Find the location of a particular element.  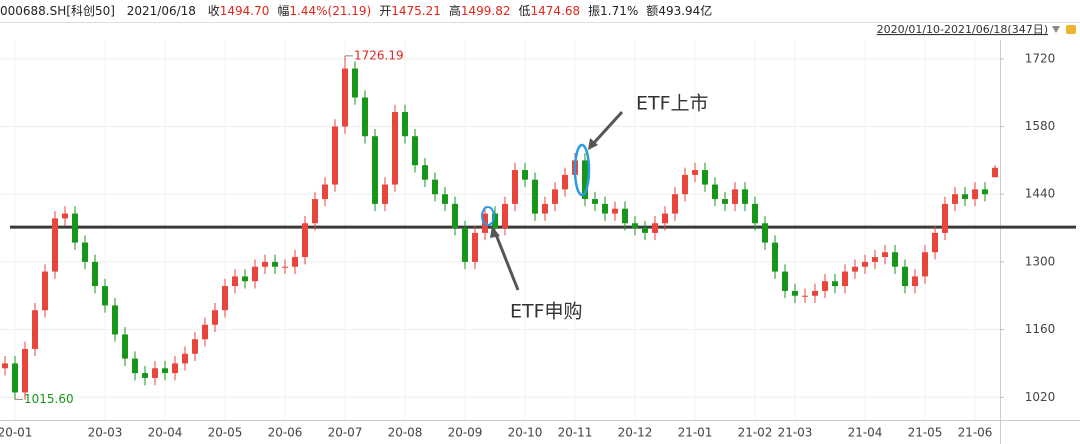

annotation: ETF上市 is located at coordinates (672, 104).